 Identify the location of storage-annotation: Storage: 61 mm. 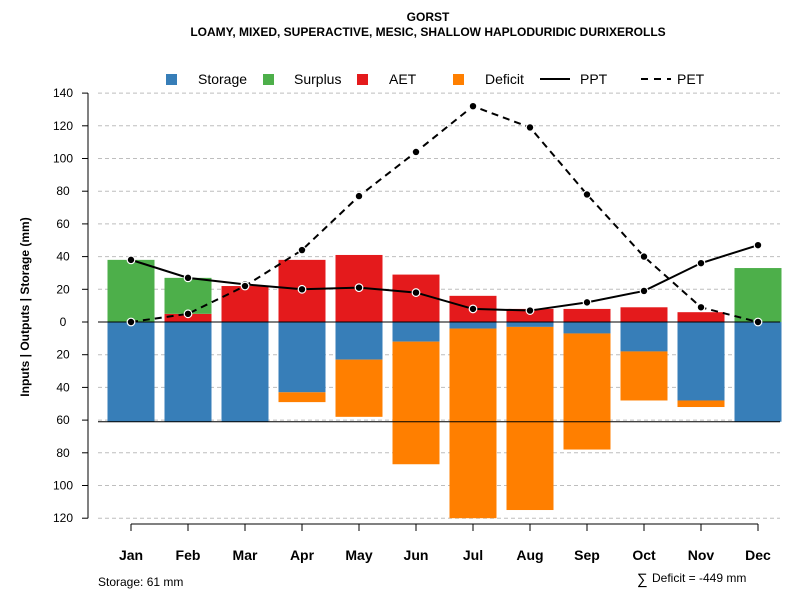
(140, 582).